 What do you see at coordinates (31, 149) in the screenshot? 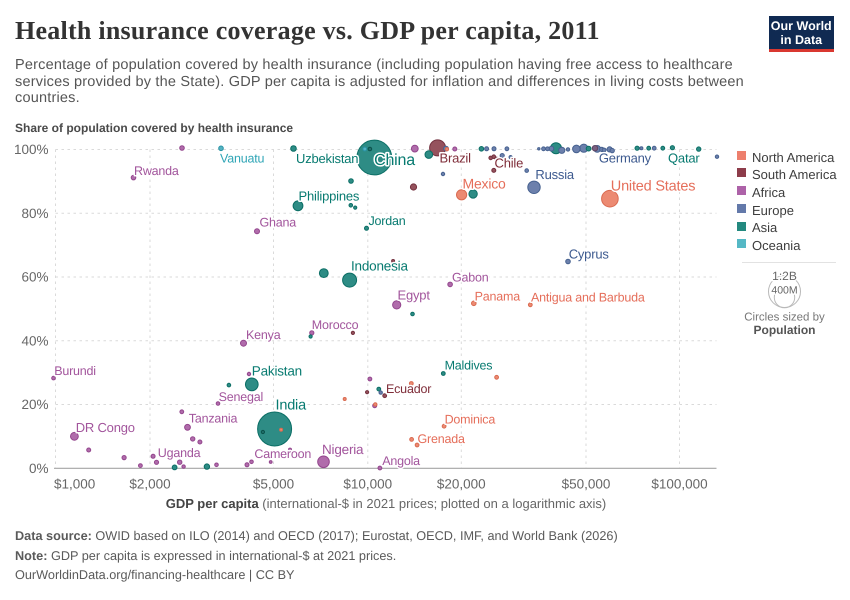
I see `svg-text: 100%` at bounding box center [31, 149].